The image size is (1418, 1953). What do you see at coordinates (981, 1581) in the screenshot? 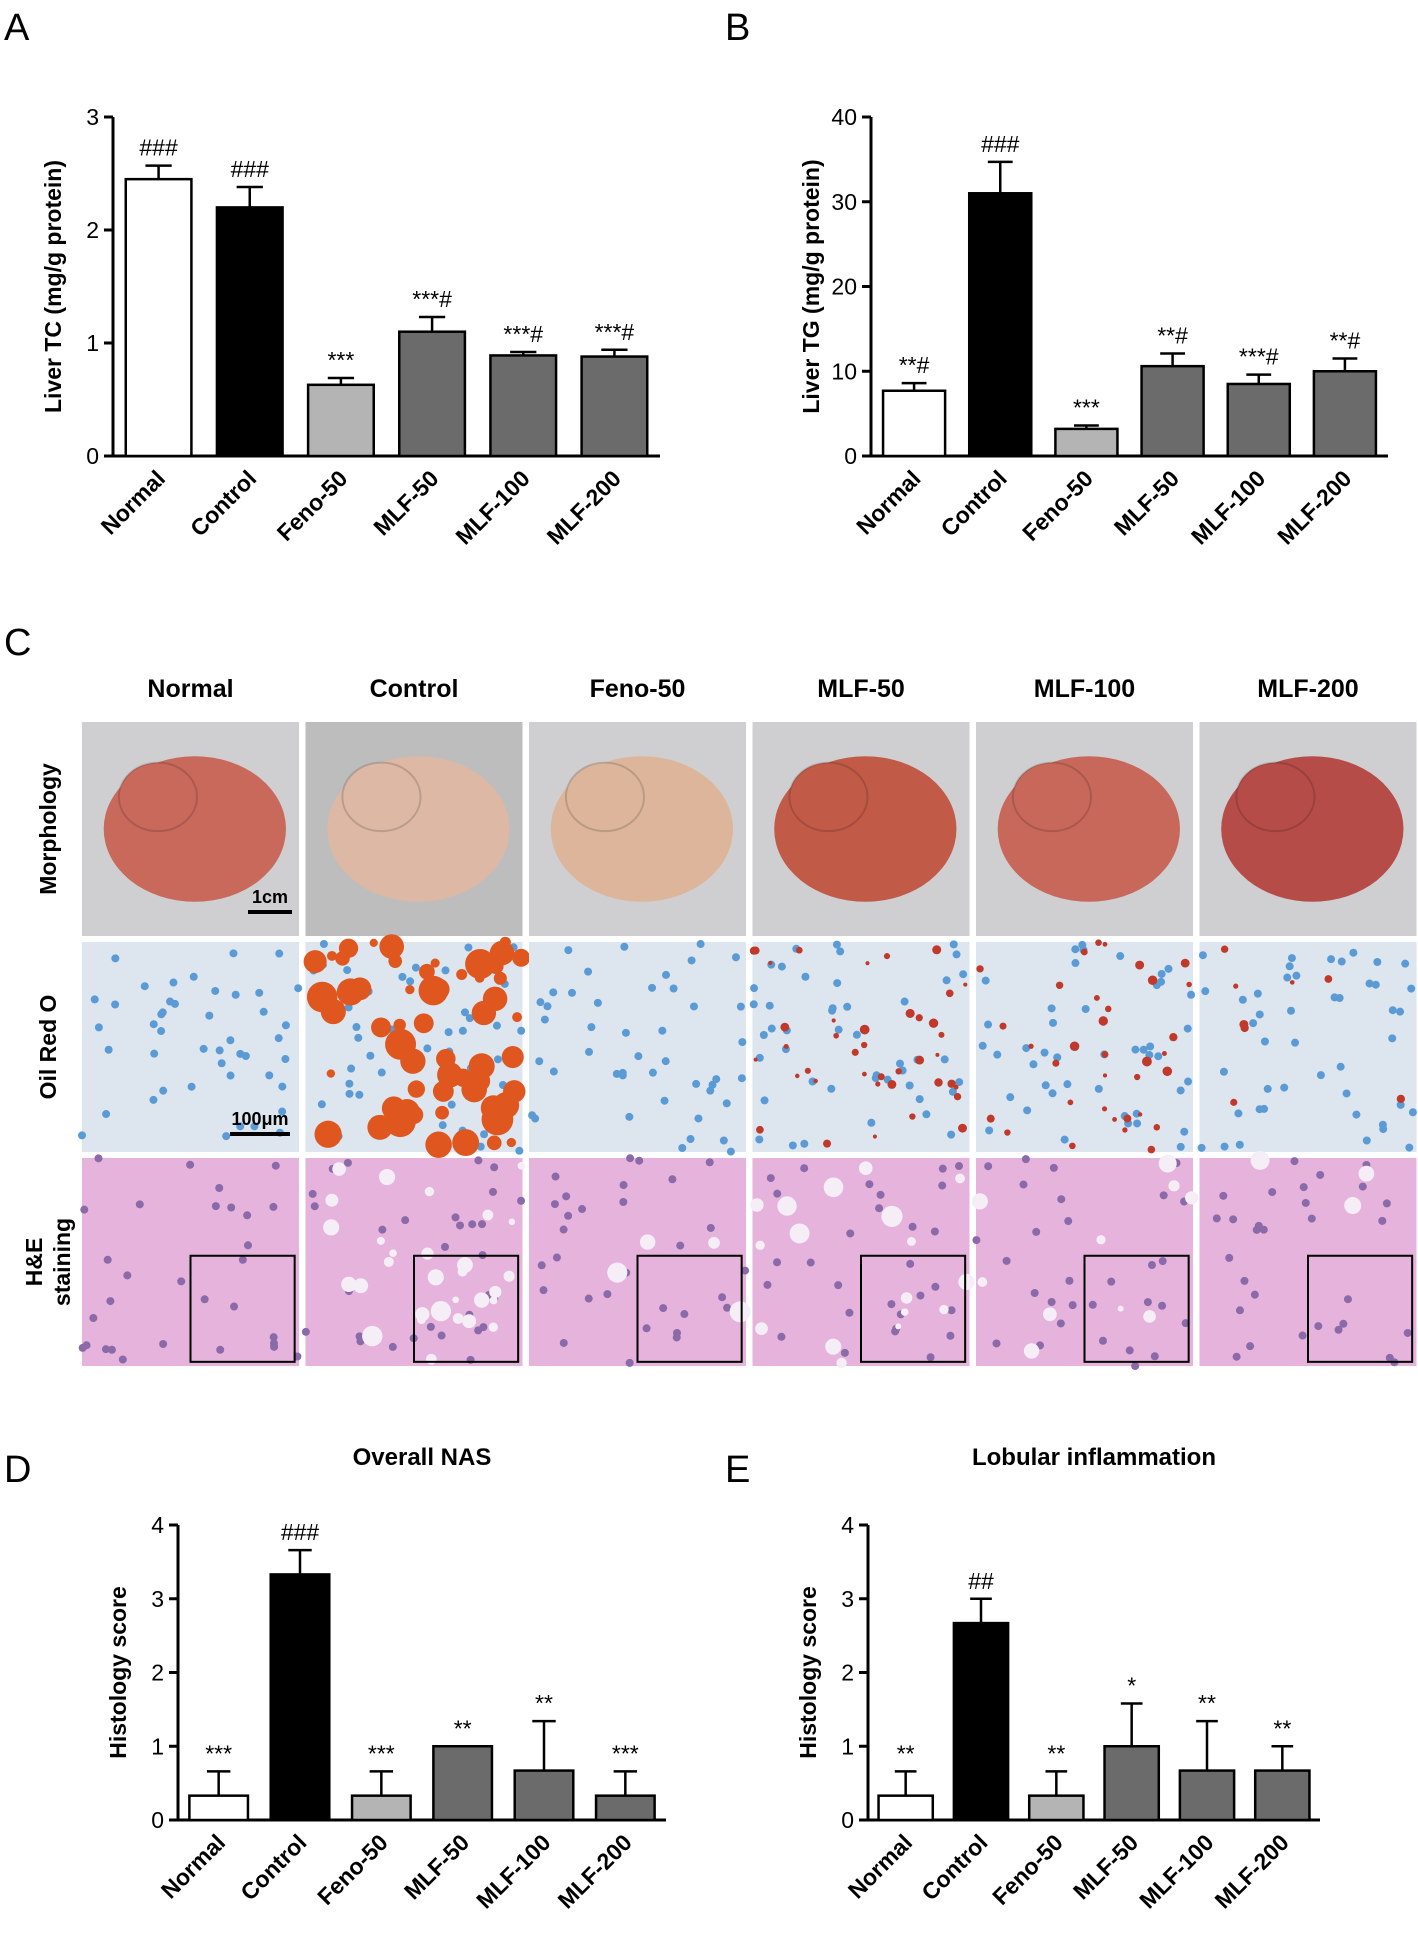
I see `value-label: ##` at bounding box center [981, 1581].